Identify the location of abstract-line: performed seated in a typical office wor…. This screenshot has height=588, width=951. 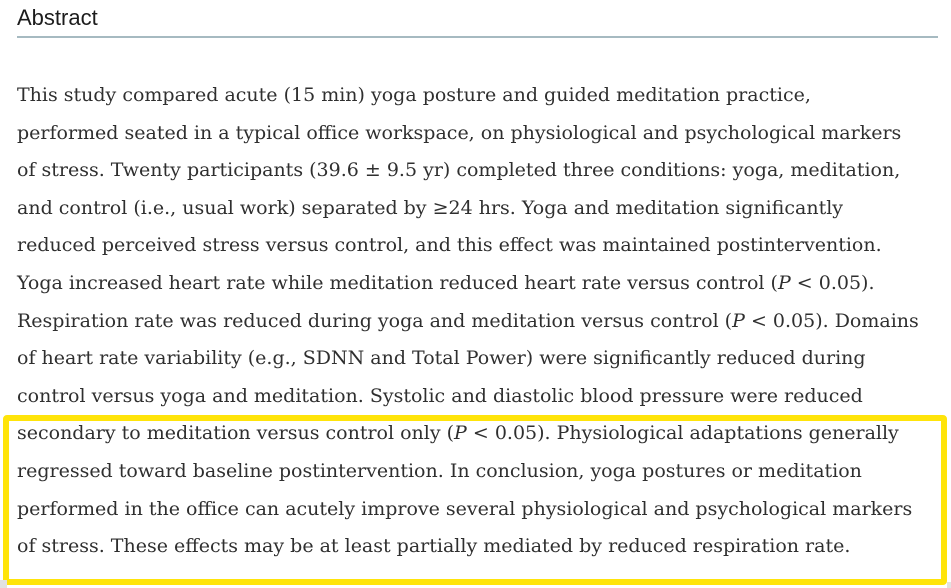
(459, 132).